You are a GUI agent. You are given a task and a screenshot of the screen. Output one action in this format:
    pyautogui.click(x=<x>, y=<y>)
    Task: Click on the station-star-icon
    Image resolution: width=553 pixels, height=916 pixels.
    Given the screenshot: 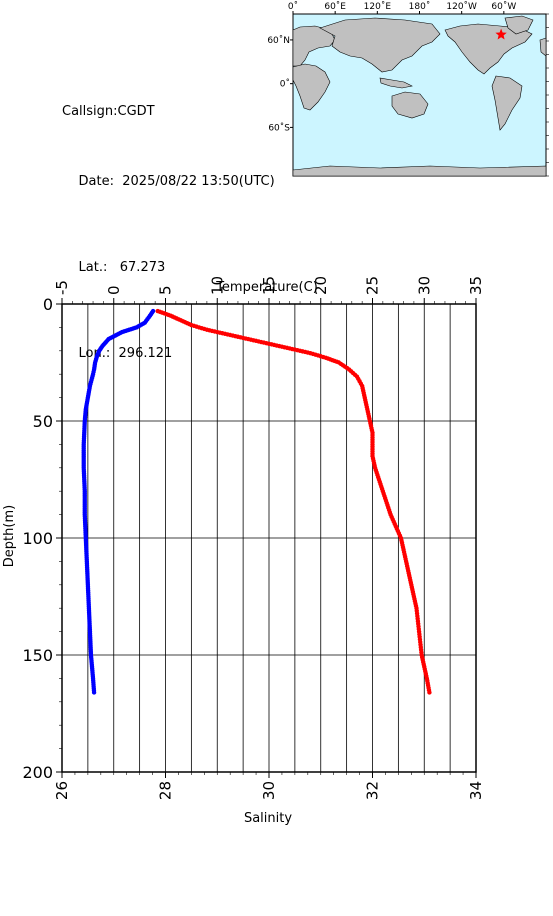 What is the action you would take?
    pyautogui.click(x=501, y=34)
    